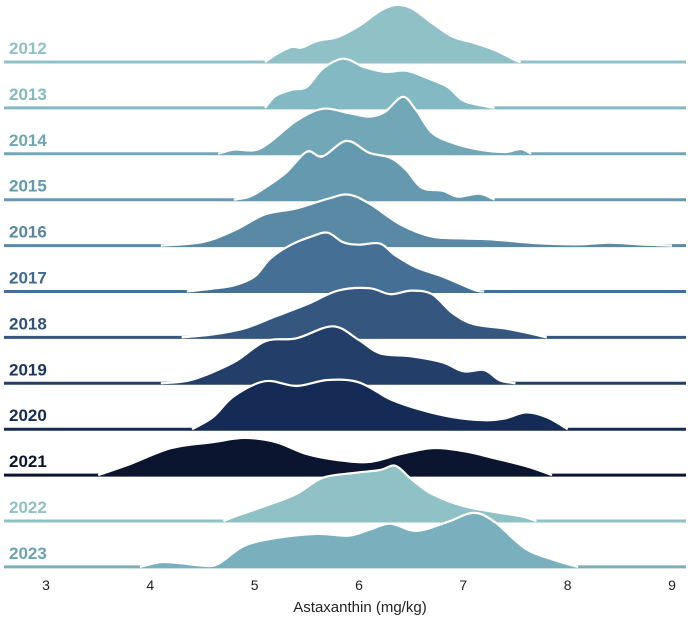 The height and width of the screenshot is (626, 689). I want to click on density-area-2022, so click(380, 493).